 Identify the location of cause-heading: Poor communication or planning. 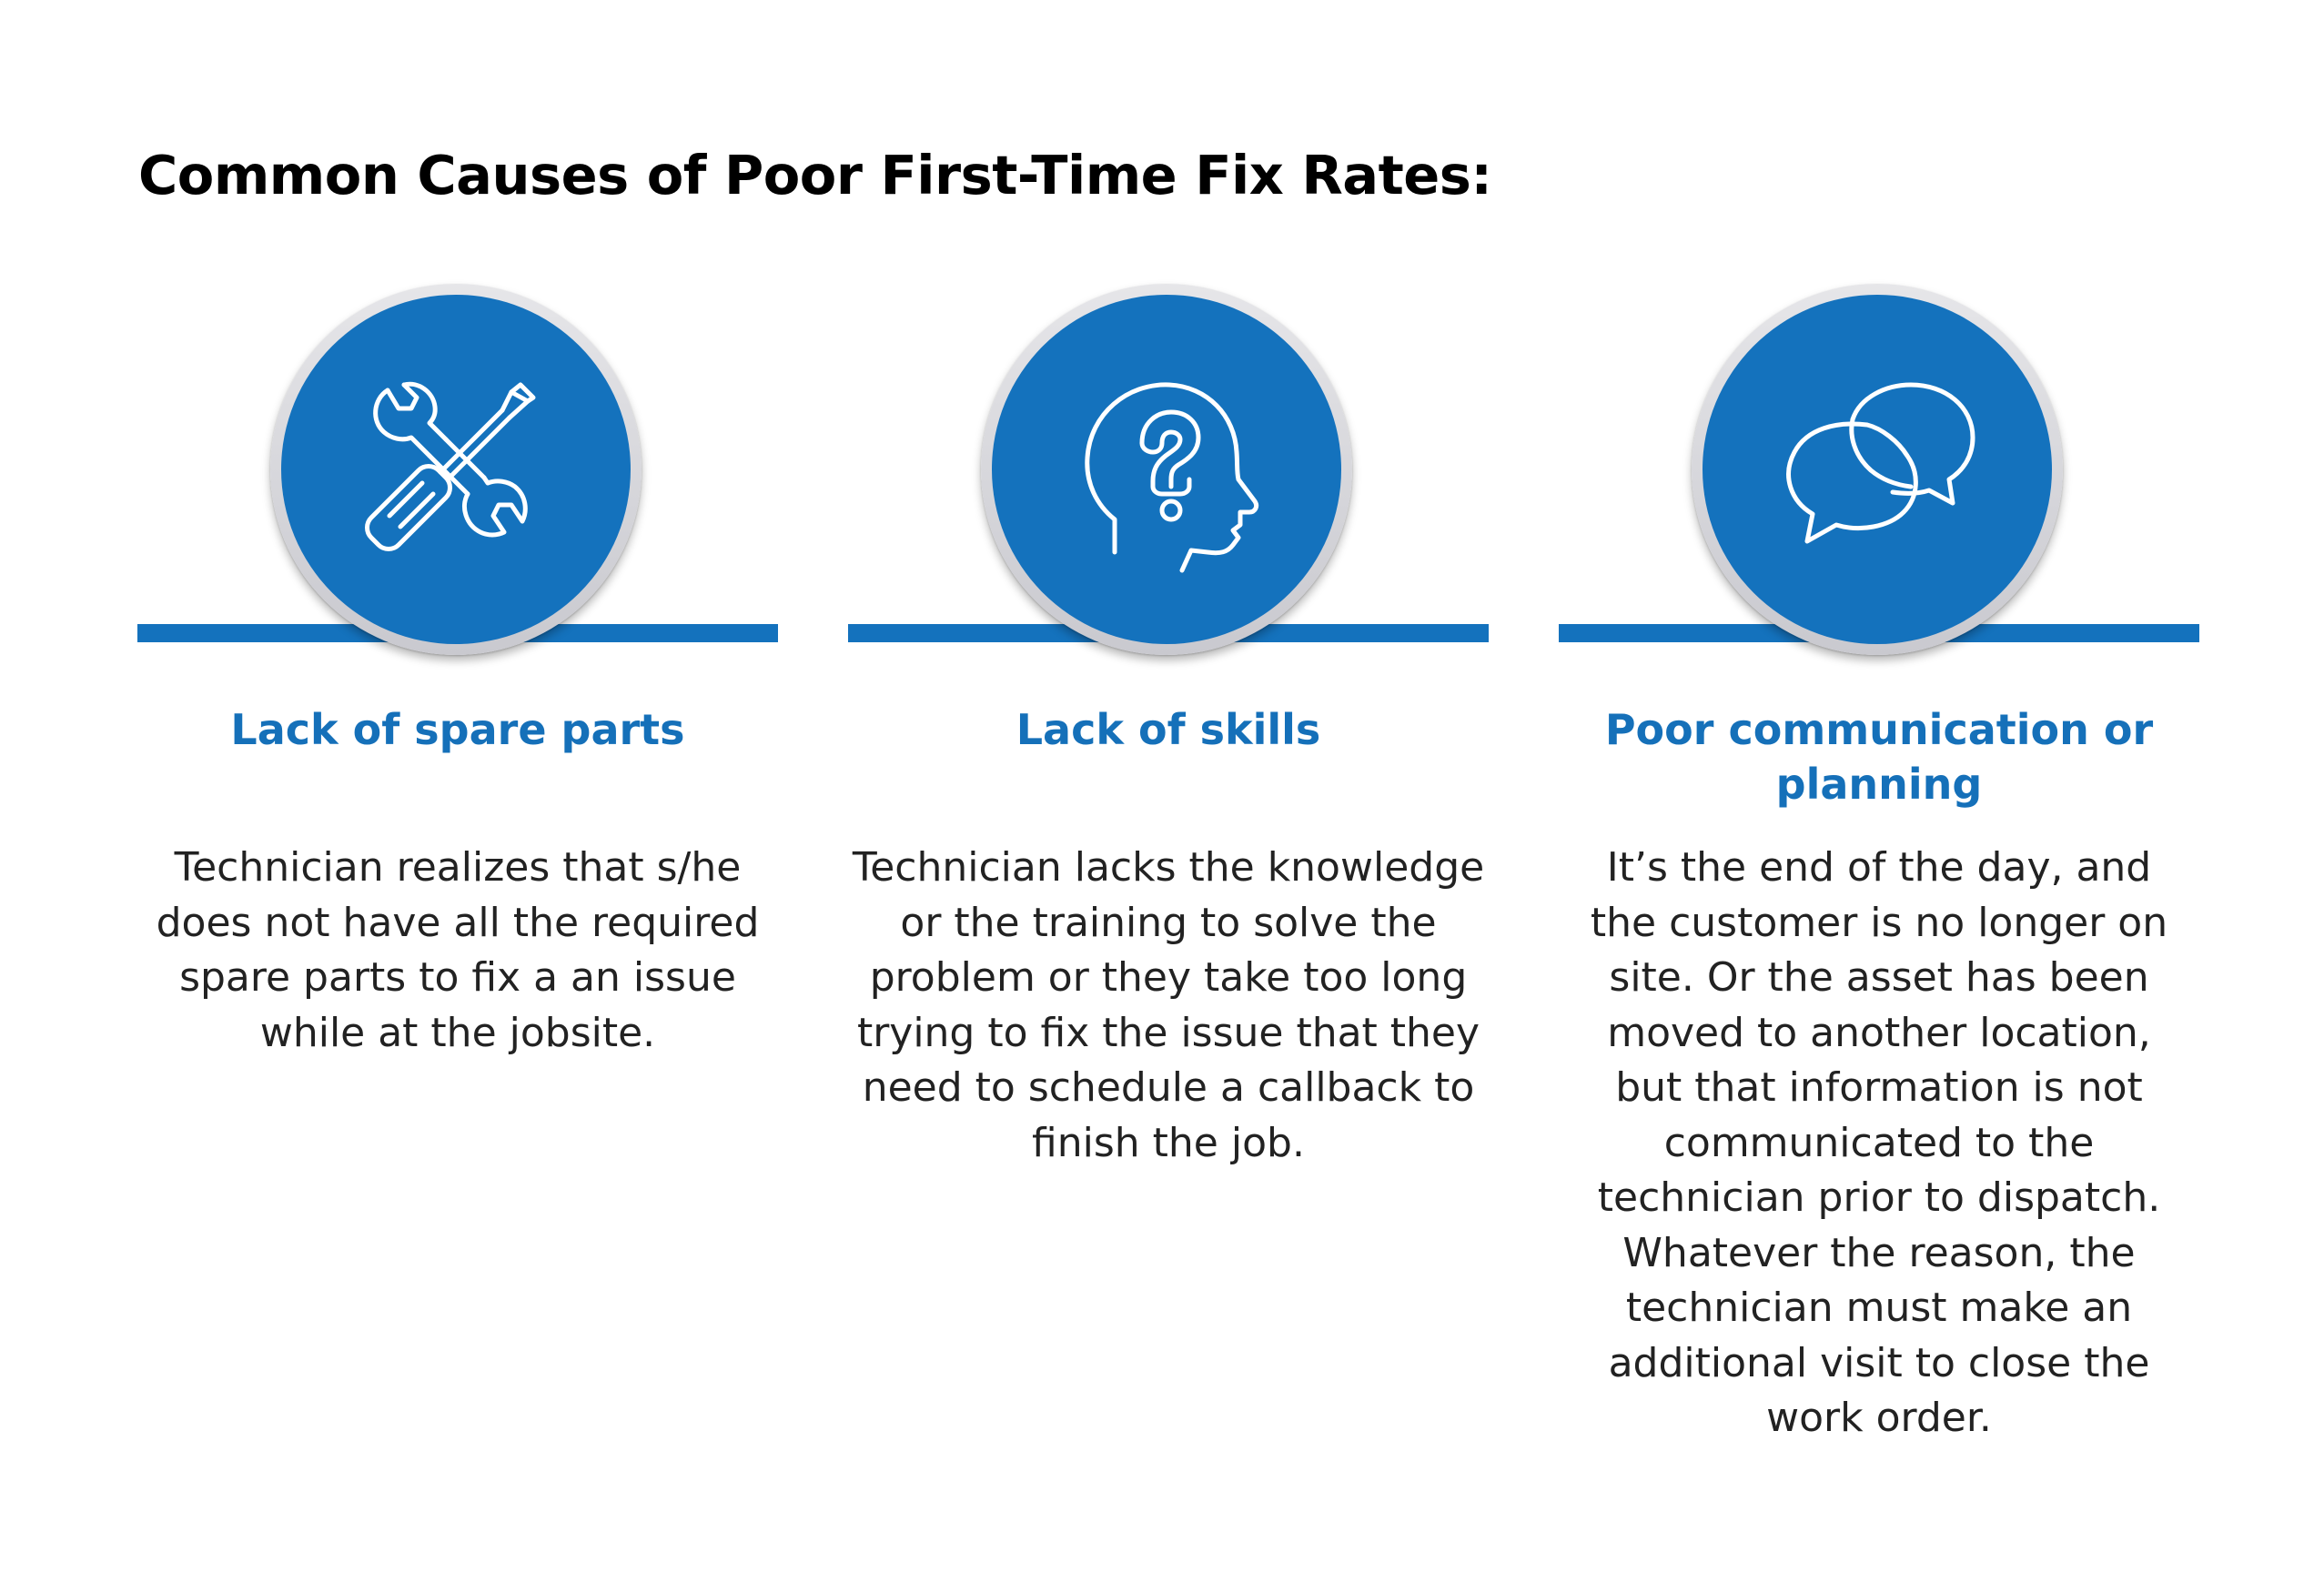
(1879, 757).